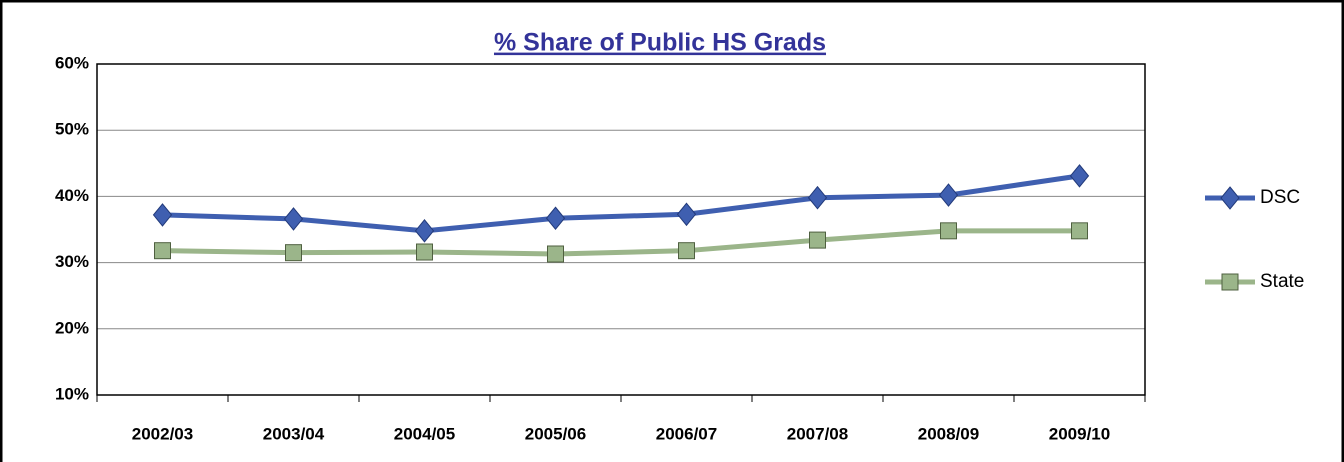 The height and width of the screenshot is (462, 1344). Describe the element at coordinates (555, 433) in the screenshot. I see `x-tick-label: 2005/06` at that location.